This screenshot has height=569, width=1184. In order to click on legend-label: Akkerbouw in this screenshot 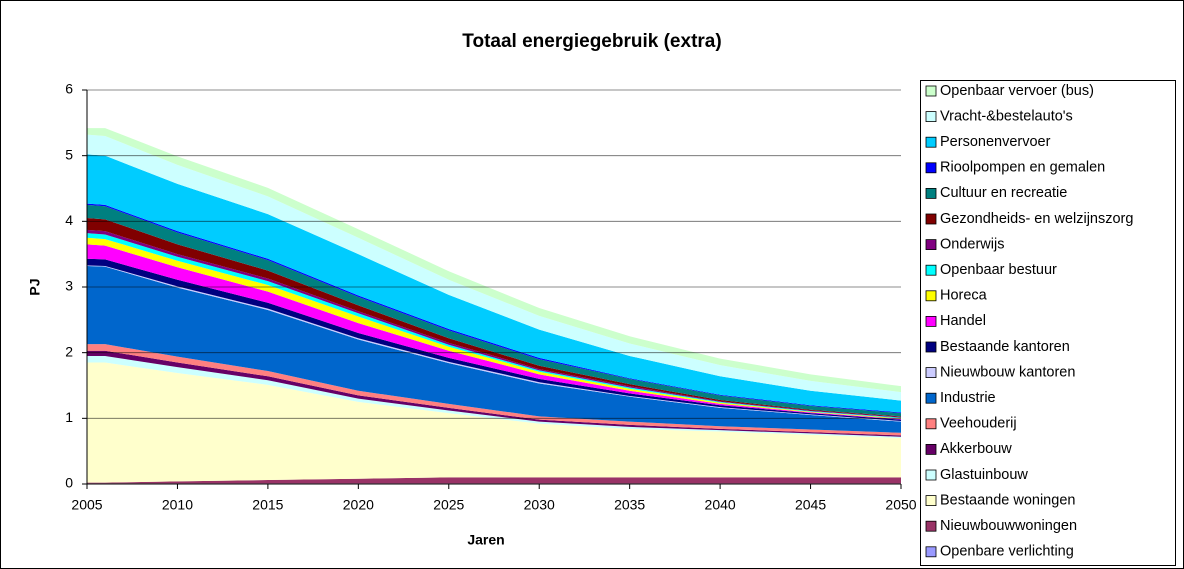, I will do `click(976, 449)`.